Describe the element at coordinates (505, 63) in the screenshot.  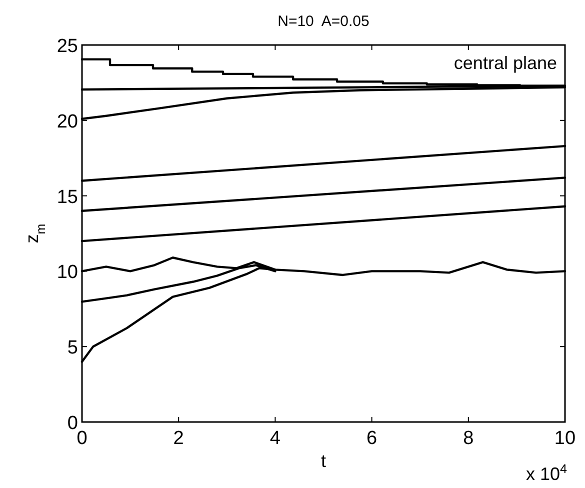
I see `annotation: central plane` at that location.